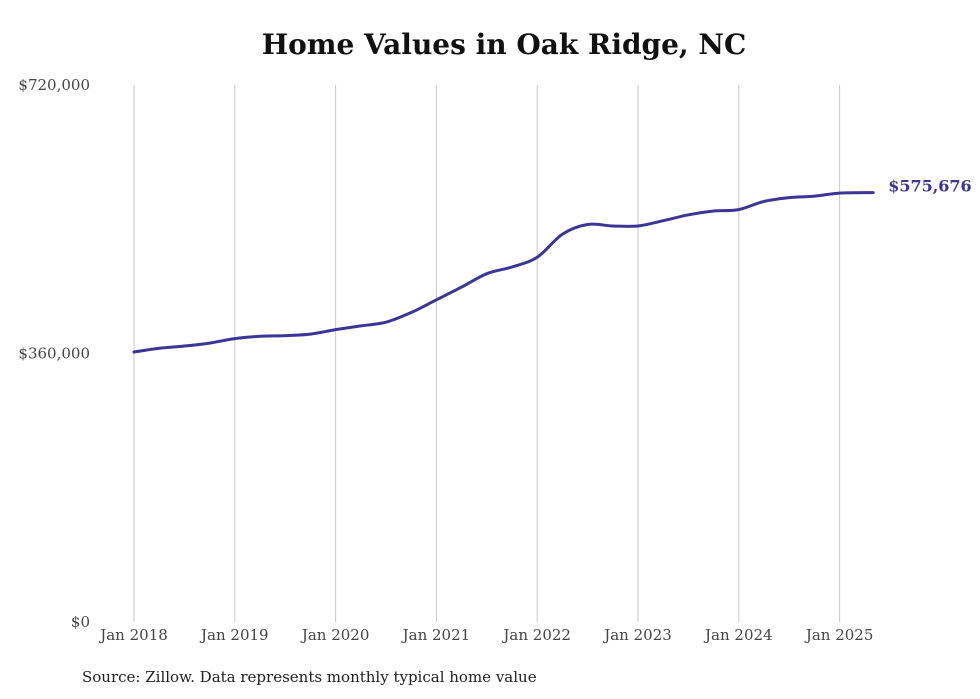 The height and width of the screenshot is (699, 980). What do you see at coordinates (335, 635) in the screenshot?
I see `x-tick-label: Jan 2020` at bounding box center [335, 635].